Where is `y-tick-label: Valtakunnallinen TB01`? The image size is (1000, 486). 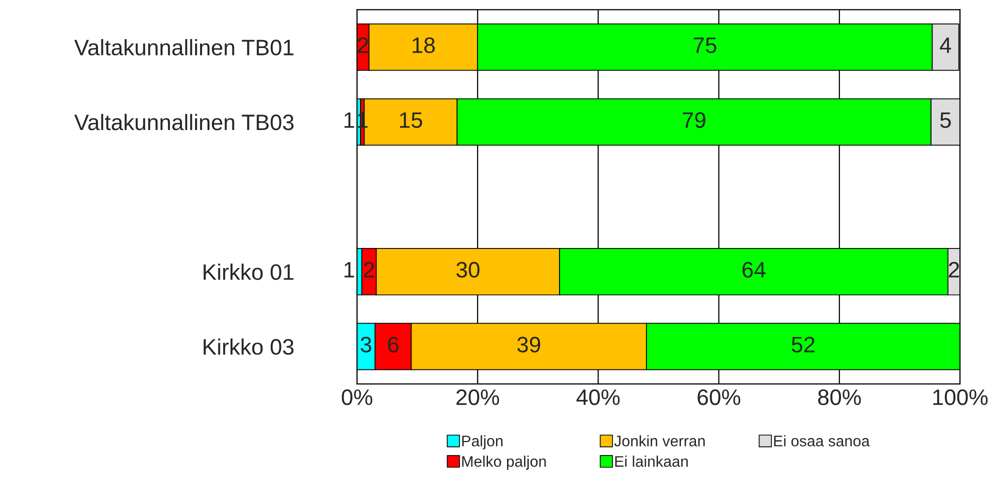 y-tick-label: Valtakunnallinen TB01 is located at coordinates (184, 47).